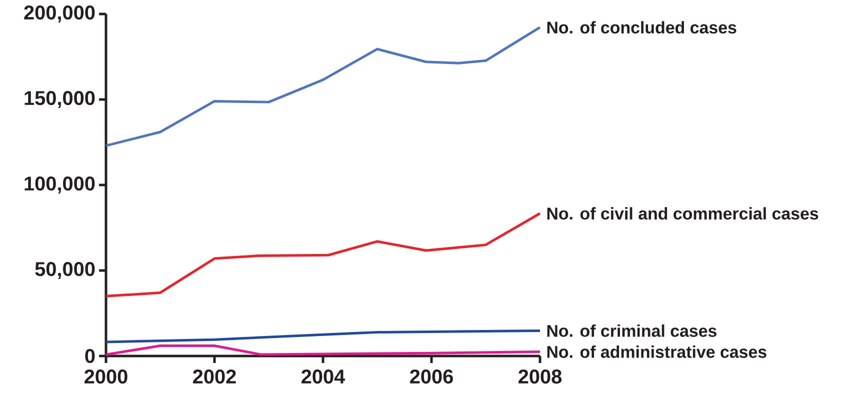 This screenshot has width=855, height=407. Describe the element at coordinates (106, 377) in the screenshot. I see `x-tick-label: 2000` at that location.